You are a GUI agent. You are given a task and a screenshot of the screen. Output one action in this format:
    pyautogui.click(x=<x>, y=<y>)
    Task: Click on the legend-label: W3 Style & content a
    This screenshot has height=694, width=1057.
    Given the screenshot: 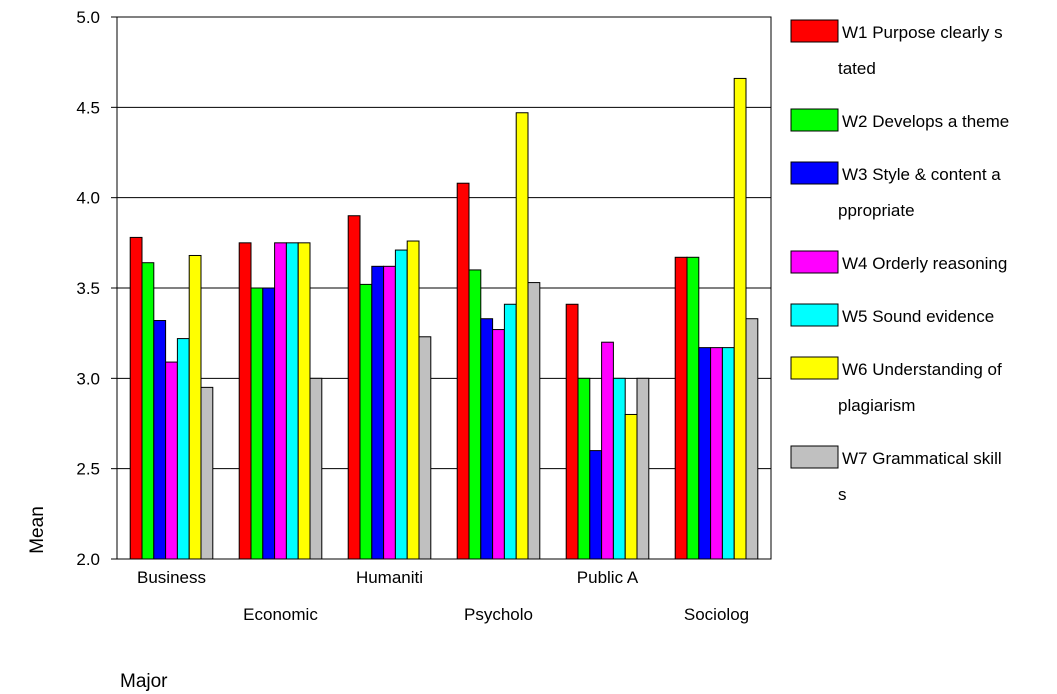 What is the action you would take?
    pyautogui.click(x=921, y=174)
    